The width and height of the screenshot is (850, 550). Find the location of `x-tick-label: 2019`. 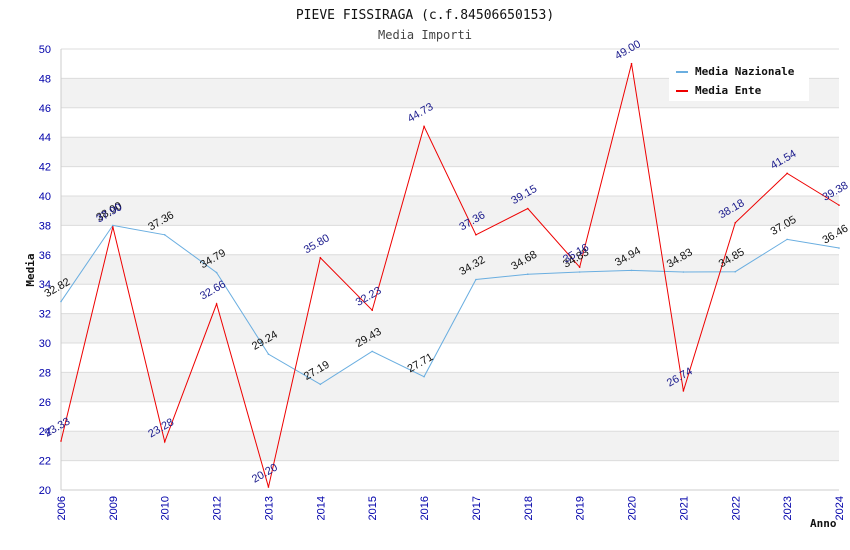

x-tick-label: 2019 is located at coordinates (581, 508).